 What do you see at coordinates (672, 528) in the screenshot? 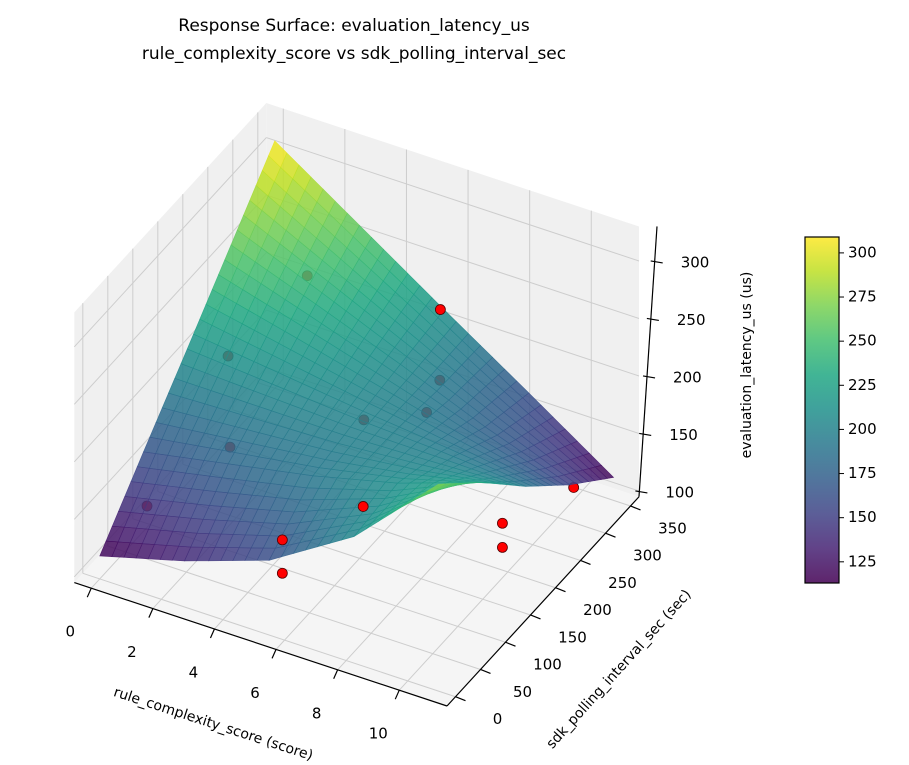
I see `y-tick-label: 350` at bounding box center [672, 528].